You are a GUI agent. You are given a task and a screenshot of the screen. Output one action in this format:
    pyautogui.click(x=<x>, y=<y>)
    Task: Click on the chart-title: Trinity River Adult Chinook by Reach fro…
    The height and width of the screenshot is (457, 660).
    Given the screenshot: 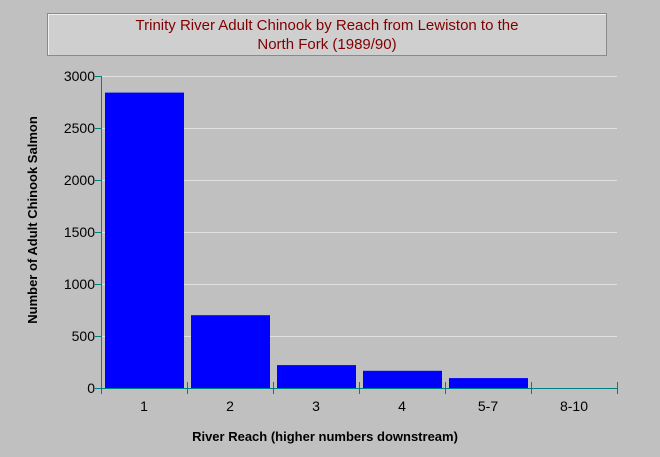 What is the action you would take?
    pyautogui.click(x=327, y=34)
    